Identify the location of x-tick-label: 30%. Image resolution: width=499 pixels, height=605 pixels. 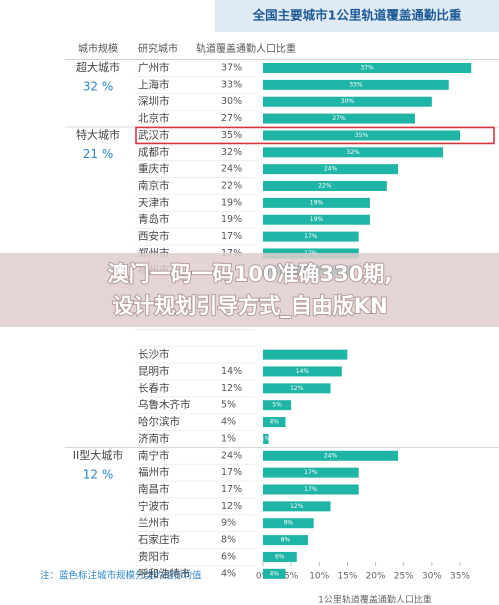
(432, 577).